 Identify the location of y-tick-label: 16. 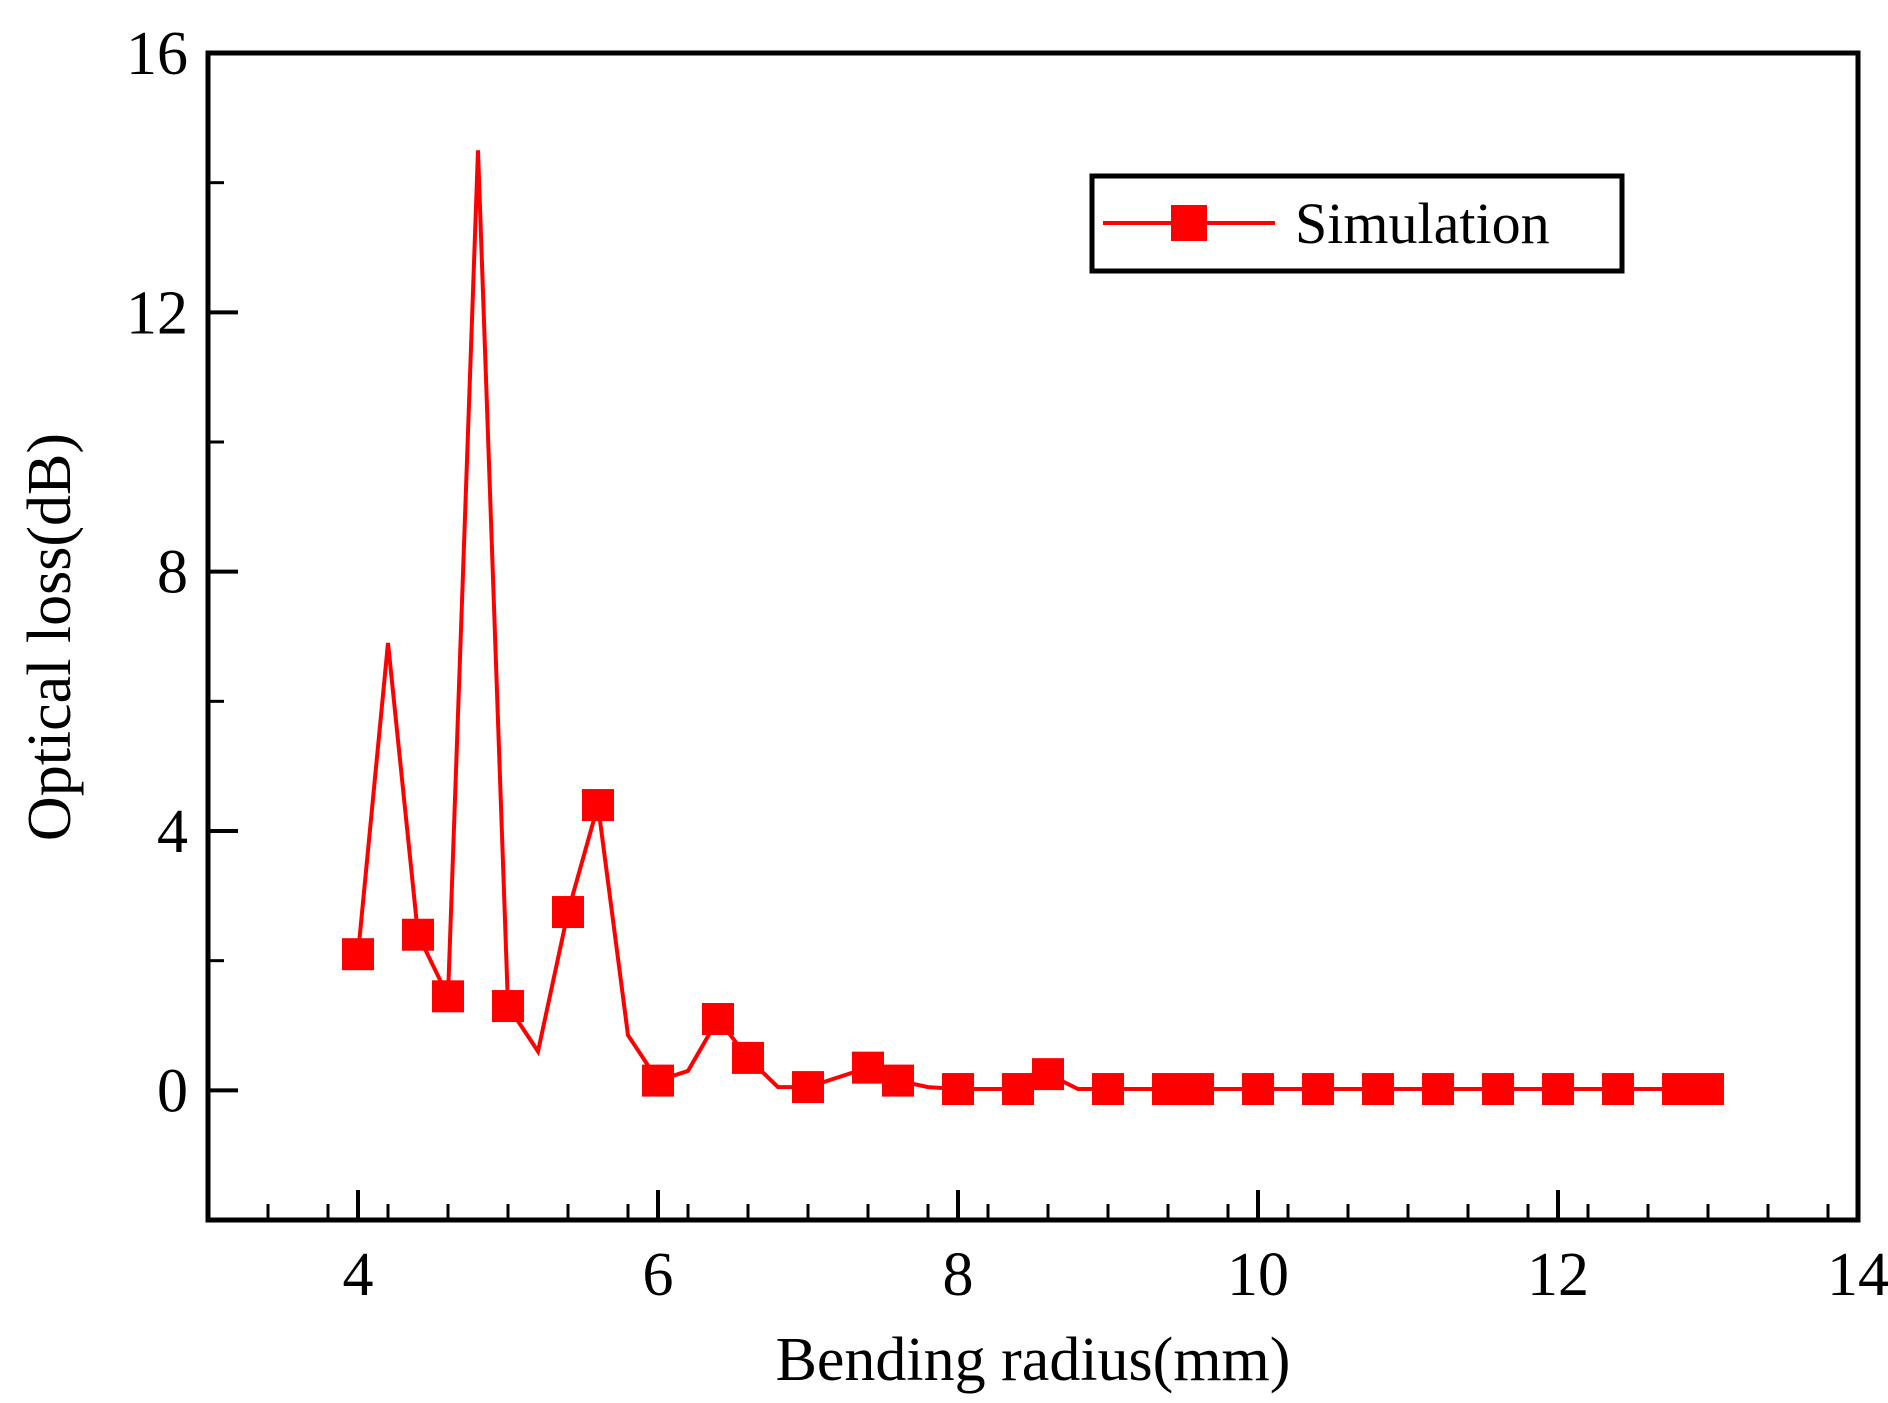
(157, 54).